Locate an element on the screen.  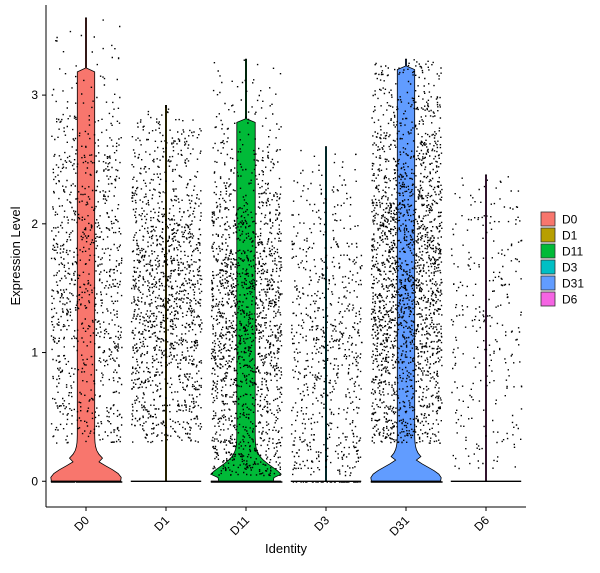
violin-D0 is located at coordinates (86, 249).